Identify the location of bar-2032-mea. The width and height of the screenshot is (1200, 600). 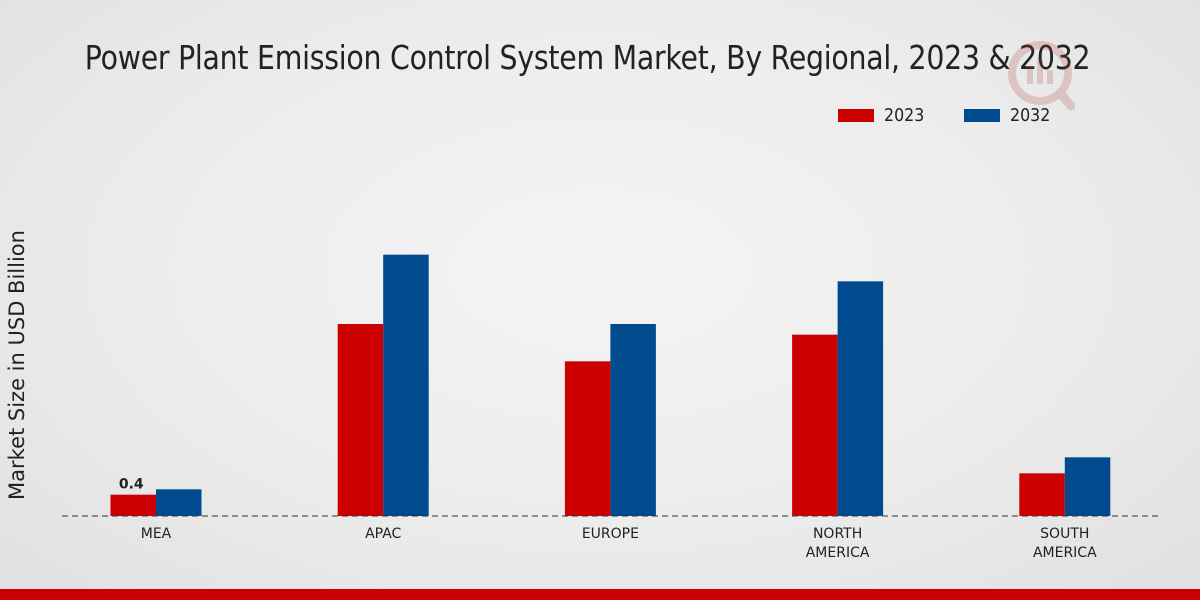
(179, 502).